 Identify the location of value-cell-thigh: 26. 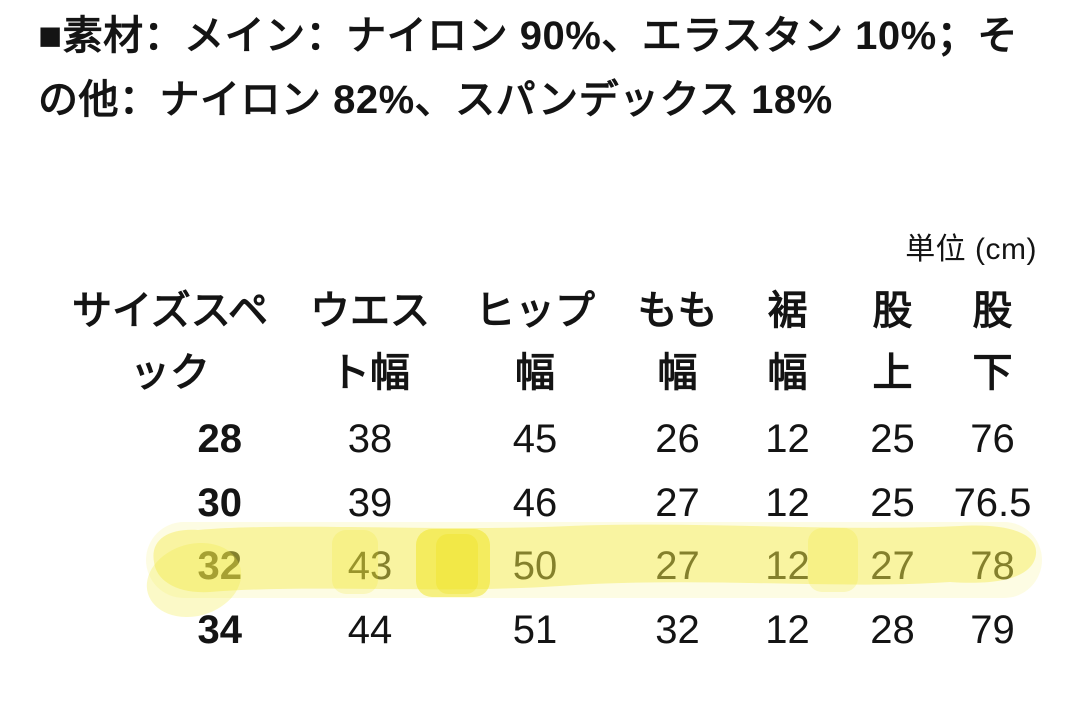
(677, 439).